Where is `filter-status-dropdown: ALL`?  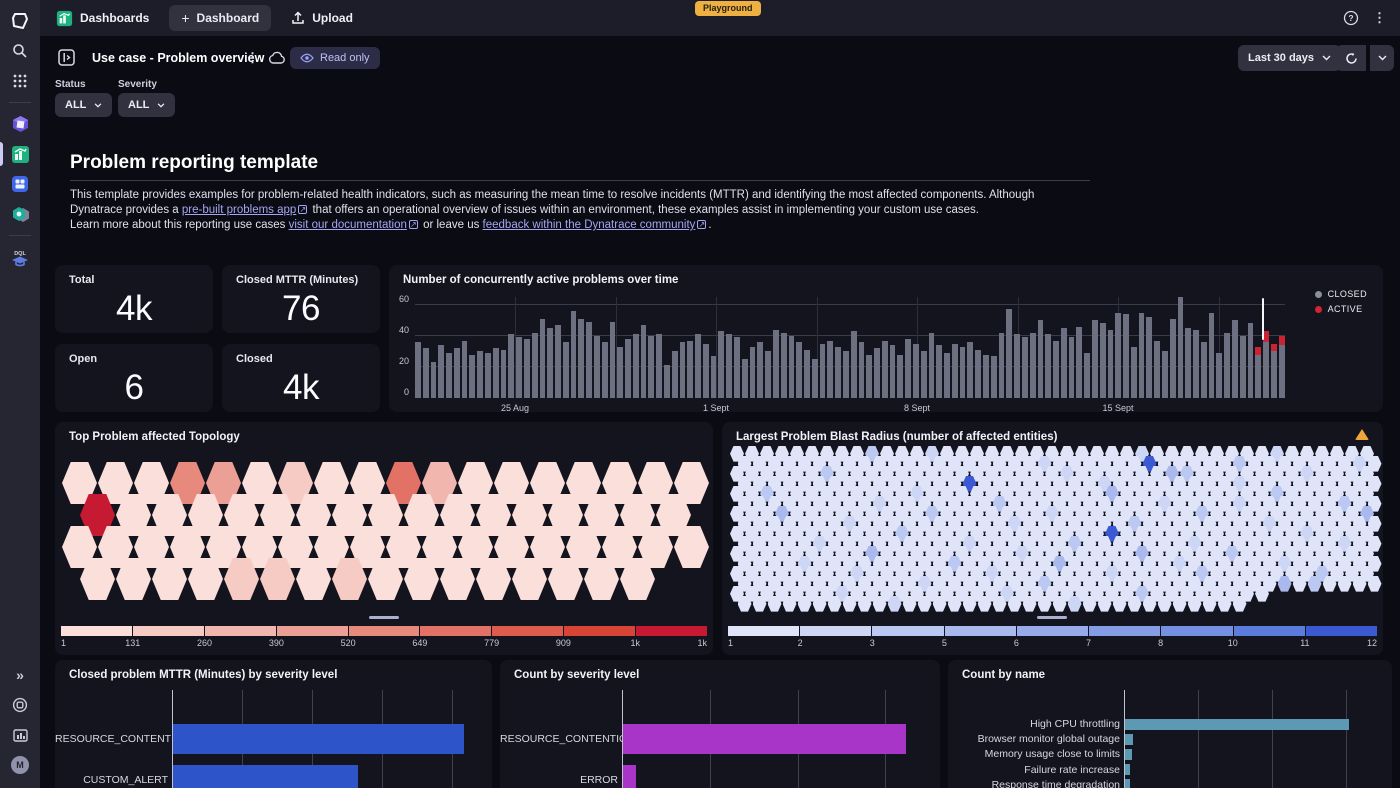 filter-status-dropdown: ALL is located at coordinates (84, 105).